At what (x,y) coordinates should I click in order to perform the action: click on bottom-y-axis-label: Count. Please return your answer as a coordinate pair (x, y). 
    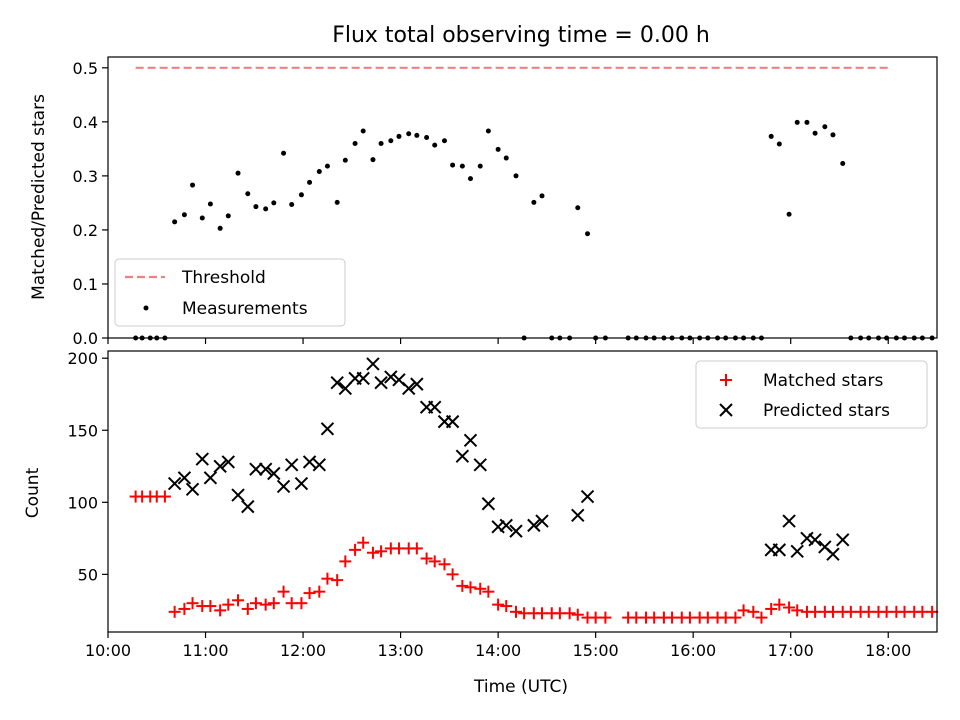
    Looking at the image, I should click on (33, 492).